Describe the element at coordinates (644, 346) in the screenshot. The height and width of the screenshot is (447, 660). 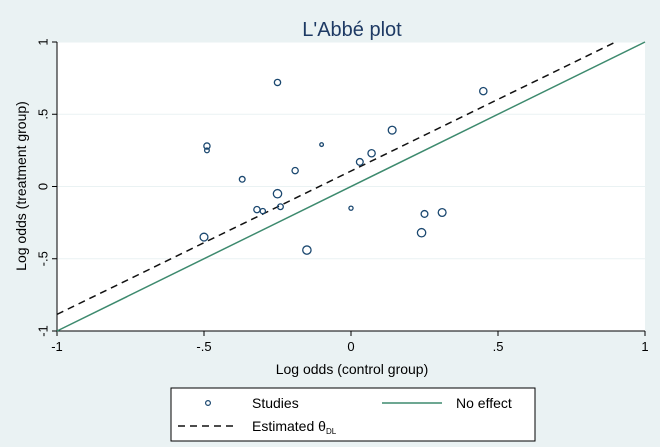
I see `x-tick-label-4: 1` at that location.